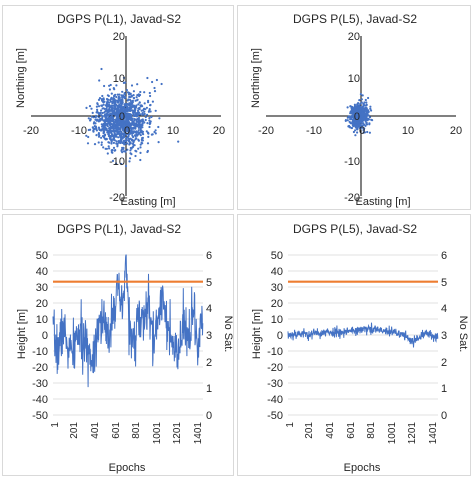 Image resolution: width=474 pixels, height=477 pixels. Describe the element at coordinates (309, 430) in the screenshot. I see `x-tick-label: 201` at that location.